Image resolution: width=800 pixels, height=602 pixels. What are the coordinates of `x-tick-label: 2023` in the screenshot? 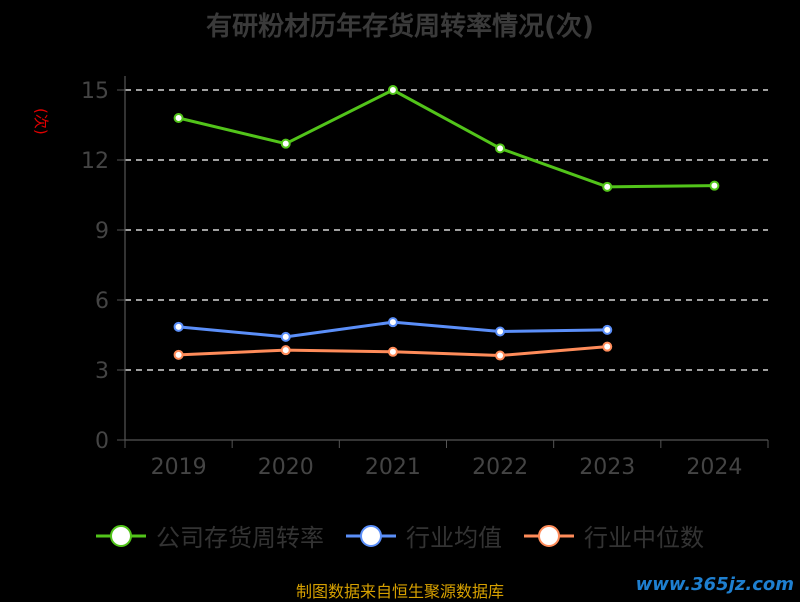 It's located at (607, 467).